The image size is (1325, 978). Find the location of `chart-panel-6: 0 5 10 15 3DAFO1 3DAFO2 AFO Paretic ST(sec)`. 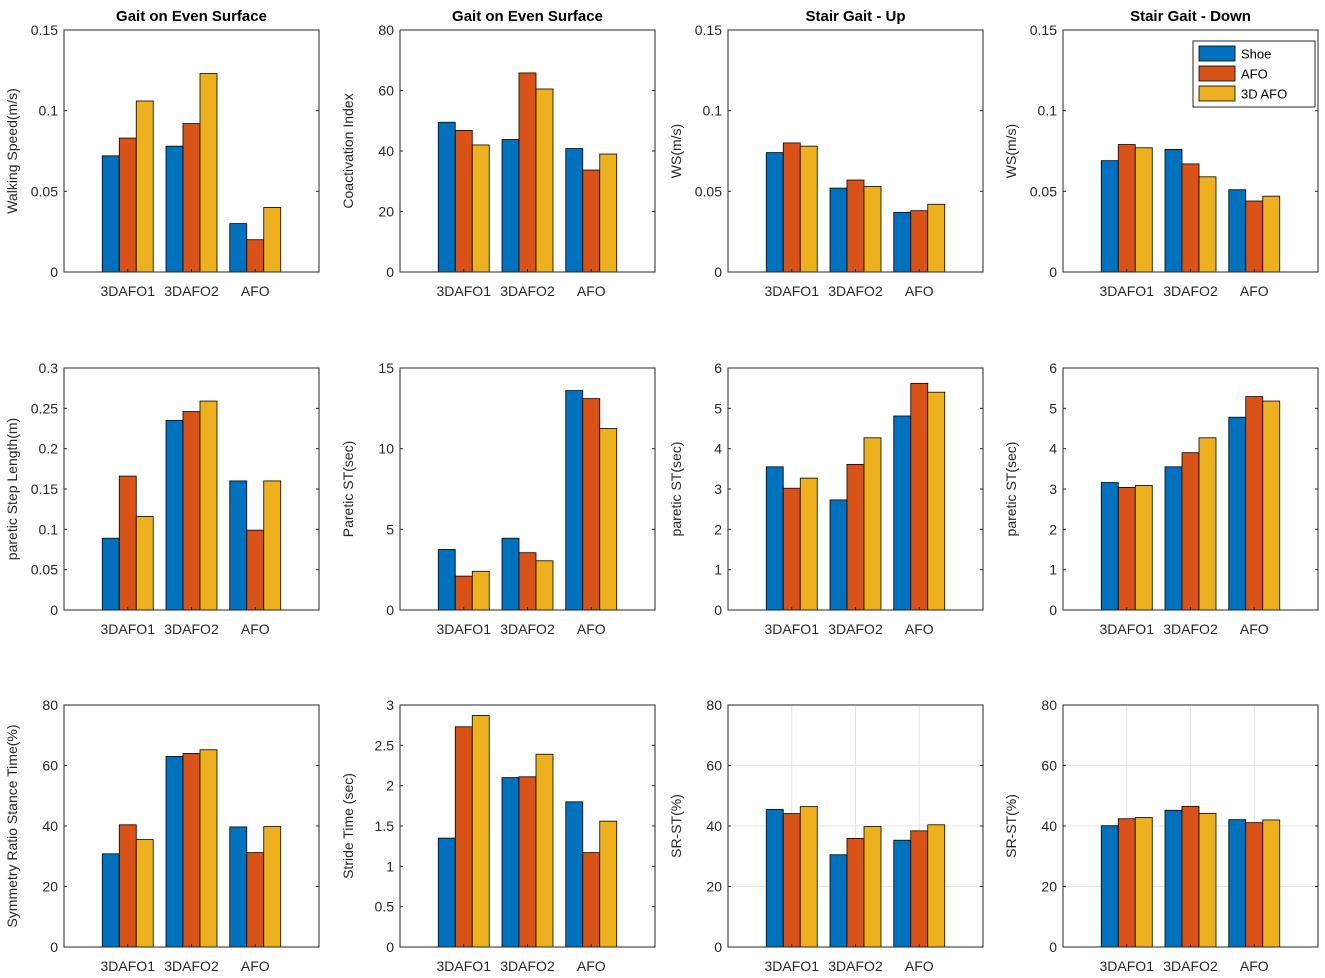

chart-panel-6: 0 5 10 15 3DAFO1 3DAFO2 AFO Paretic ST(sec) is located at coordinates (498, 498).